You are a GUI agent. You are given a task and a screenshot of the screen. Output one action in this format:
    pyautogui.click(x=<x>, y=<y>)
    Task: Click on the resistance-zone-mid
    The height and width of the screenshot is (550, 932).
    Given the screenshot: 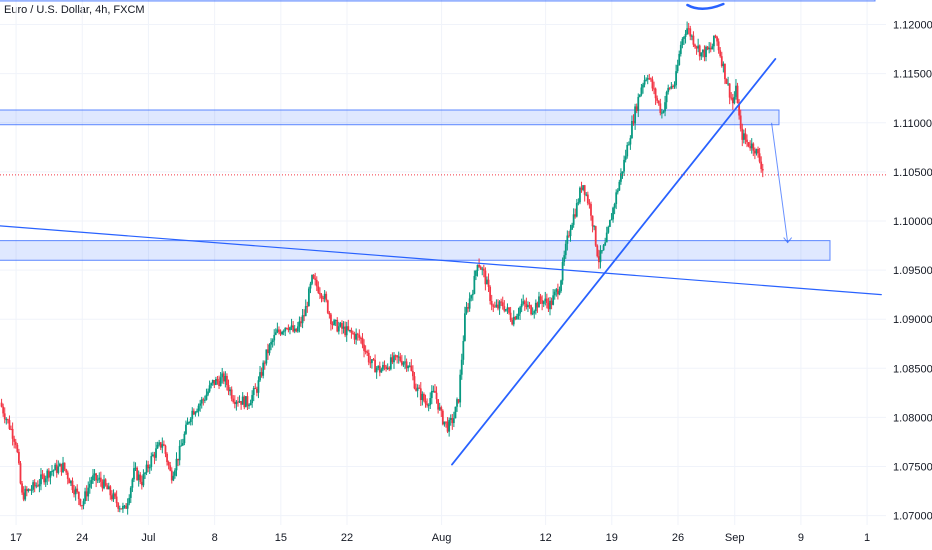 What is the action you would take?
    pyautogui.click(x=390, y=117)
    